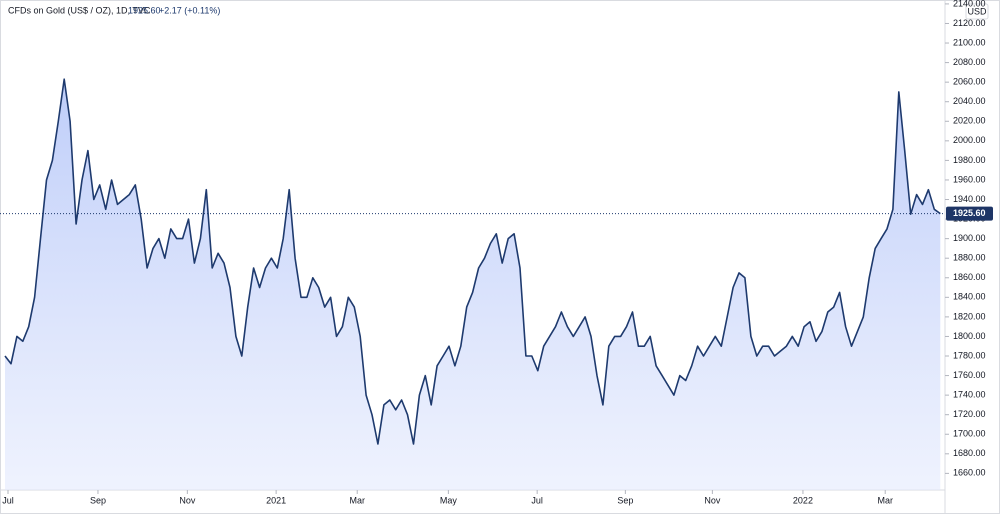  I want to click on last-price-tag, so click(969, 213).